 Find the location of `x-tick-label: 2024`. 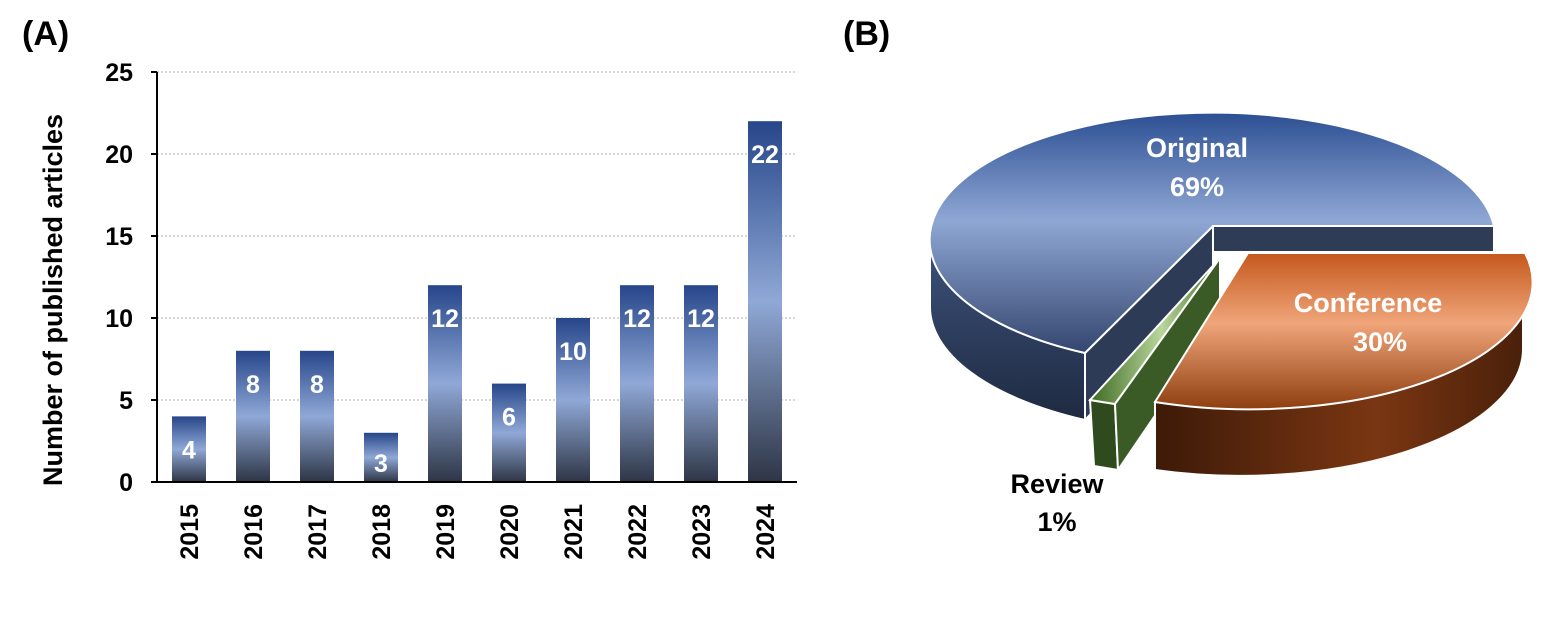

x-tick-label: 2024 is located at coordinates (766, 532).